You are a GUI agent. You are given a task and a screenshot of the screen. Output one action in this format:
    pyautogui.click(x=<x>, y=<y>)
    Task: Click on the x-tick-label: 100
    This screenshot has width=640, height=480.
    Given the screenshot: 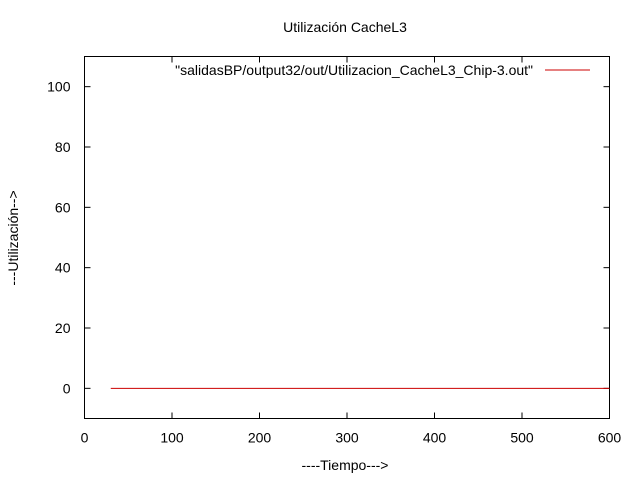 What is the action you would take?
    pyautogui.click(x=172, y=438)
    